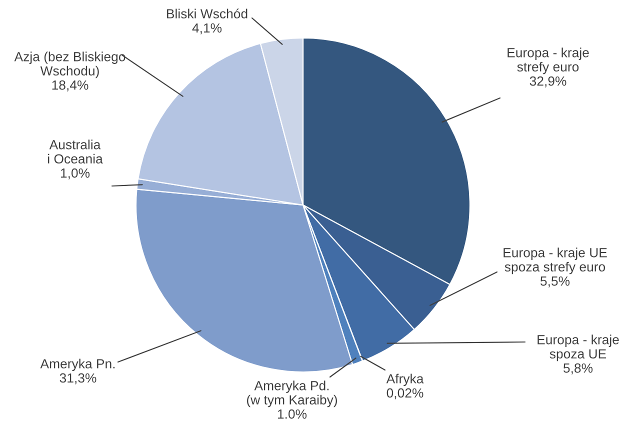 This screenshot has height=427, width=620. What do you see at coordinates (78, 378) in the screenshot?
I see `data-label: 31,3%` at bounding box center [78, 378].